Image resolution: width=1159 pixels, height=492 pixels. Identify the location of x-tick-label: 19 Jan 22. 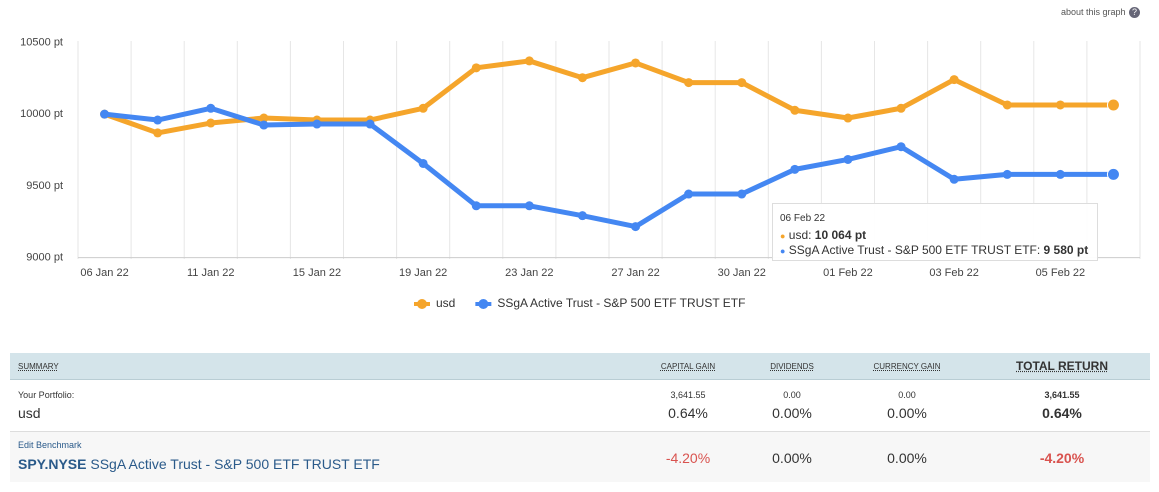
(423, 273).